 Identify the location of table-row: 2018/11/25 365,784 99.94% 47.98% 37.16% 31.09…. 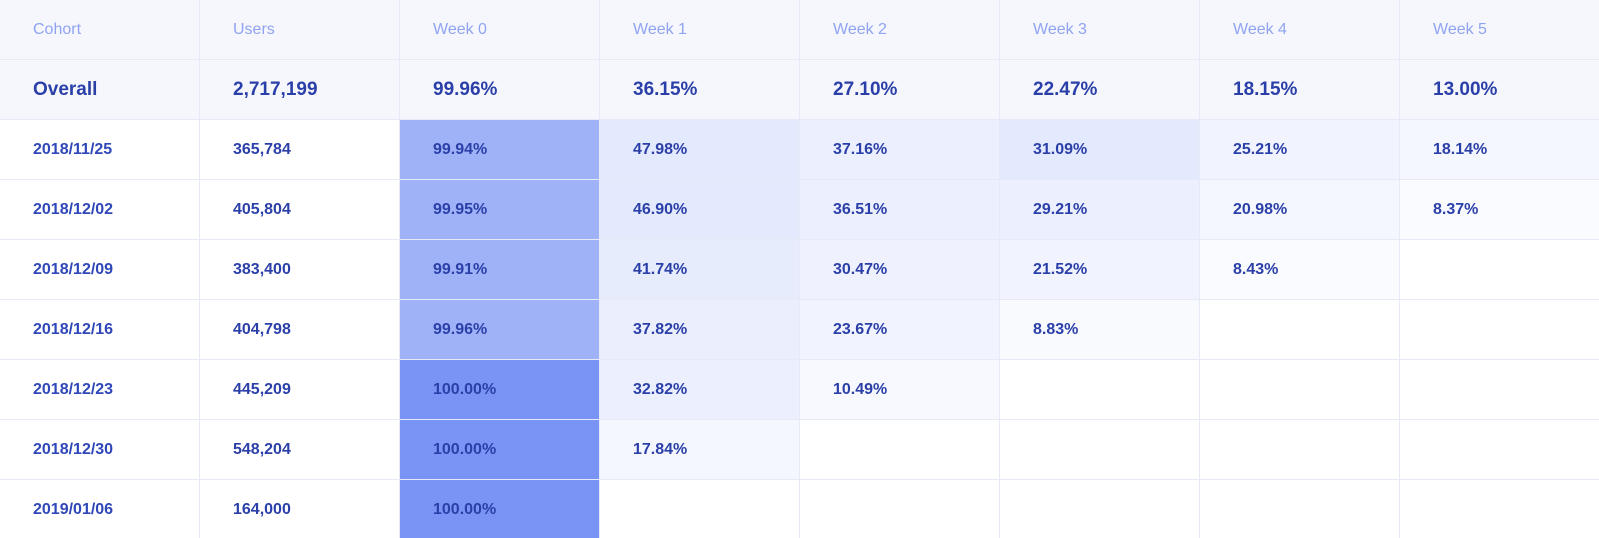
(799, 150).